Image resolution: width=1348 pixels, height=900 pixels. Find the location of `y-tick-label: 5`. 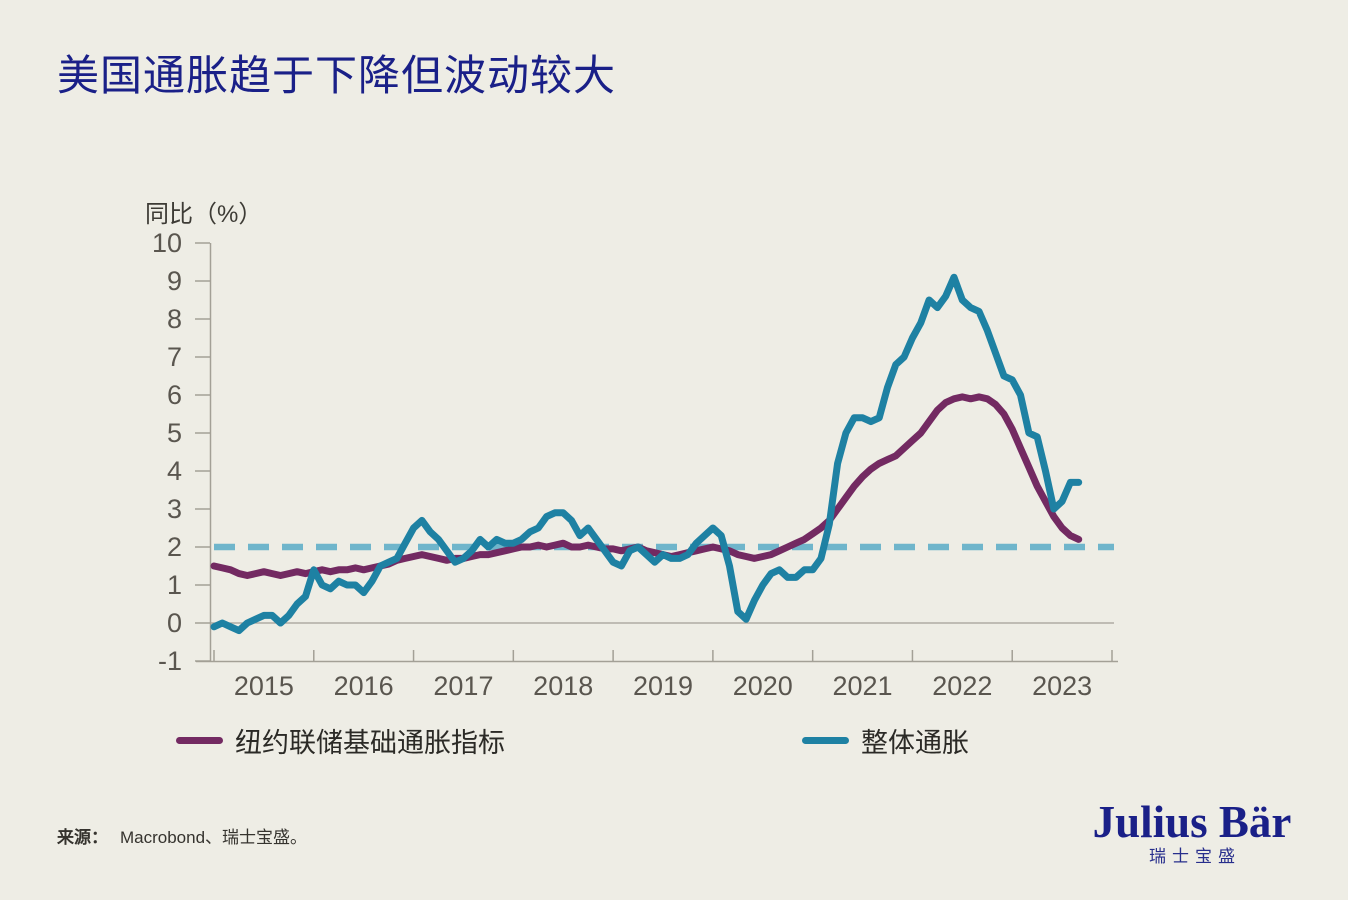

y-tick-label: 5 is located at coordinates (174, 433).